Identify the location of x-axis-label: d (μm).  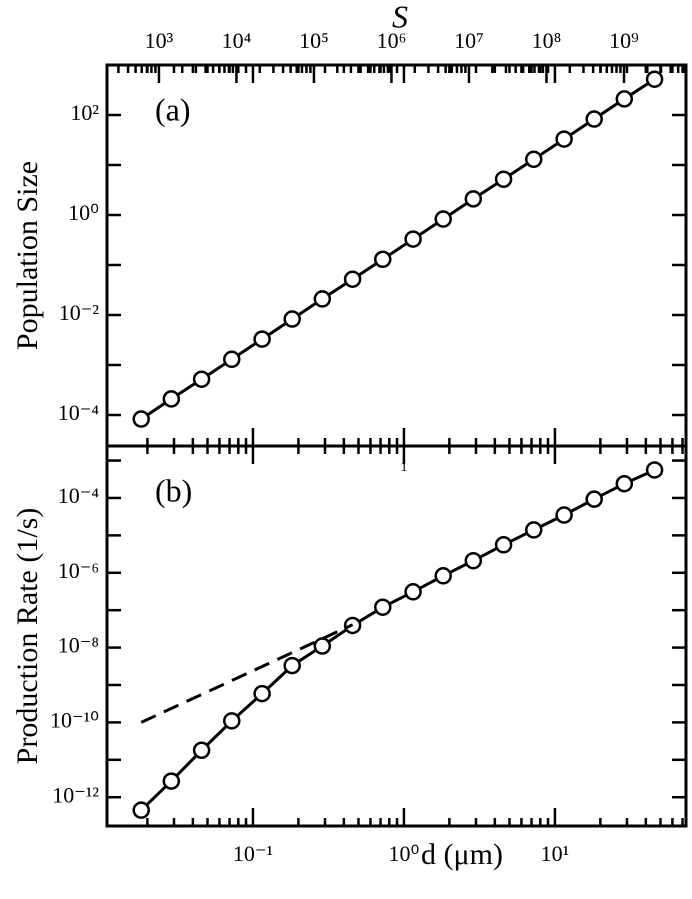
(462, 854).